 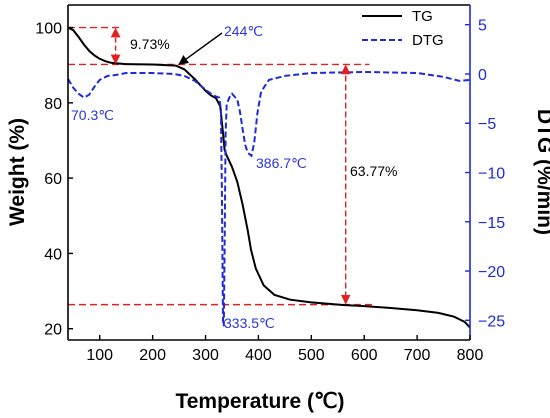 I want to click on y-tick-label: 100, so click(x=48, y=29).